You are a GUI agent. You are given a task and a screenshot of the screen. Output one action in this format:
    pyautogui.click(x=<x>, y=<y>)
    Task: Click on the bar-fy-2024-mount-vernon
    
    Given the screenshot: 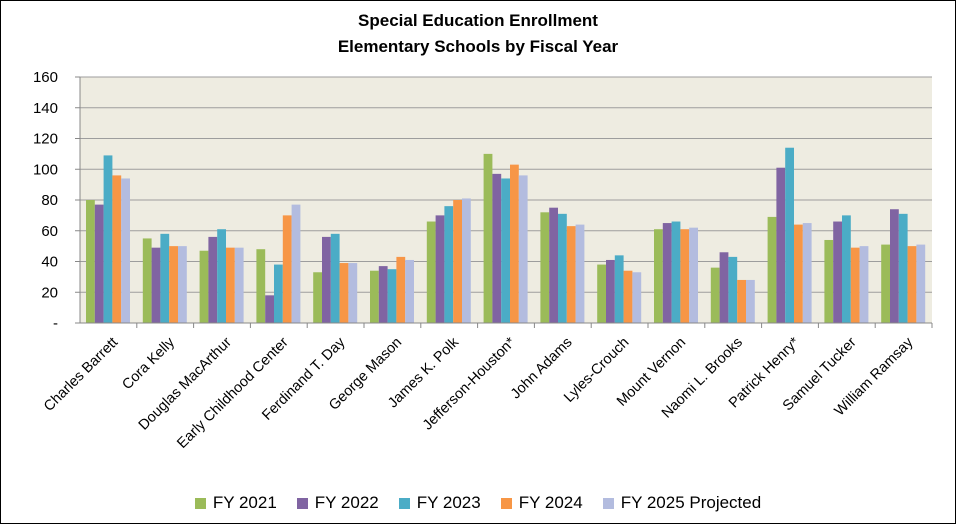 What is the action you would take?
    pyautogui.click(x=685, y=276)
    